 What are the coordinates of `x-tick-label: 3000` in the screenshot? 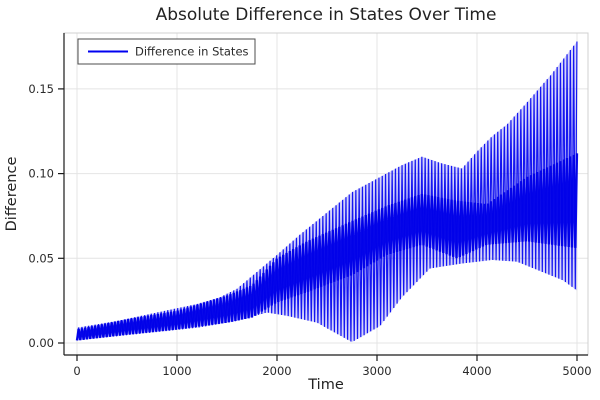 It's located at (376, 371).